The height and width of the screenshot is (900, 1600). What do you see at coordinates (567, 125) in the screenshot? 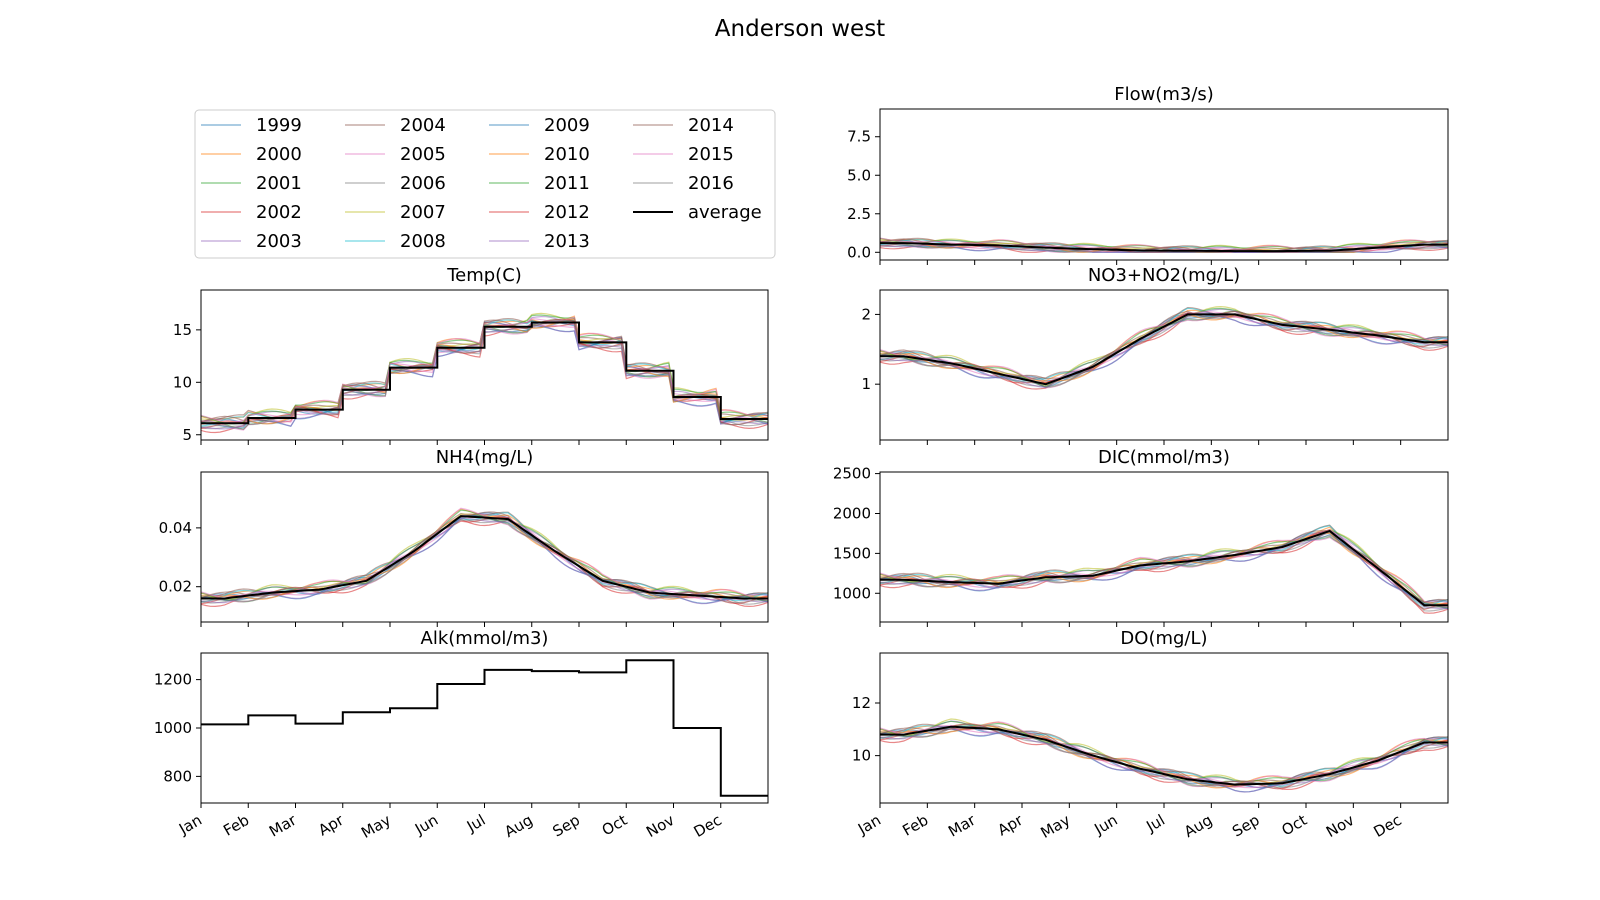
I see `legend-label: 2009` at bounding box center [567, 125].